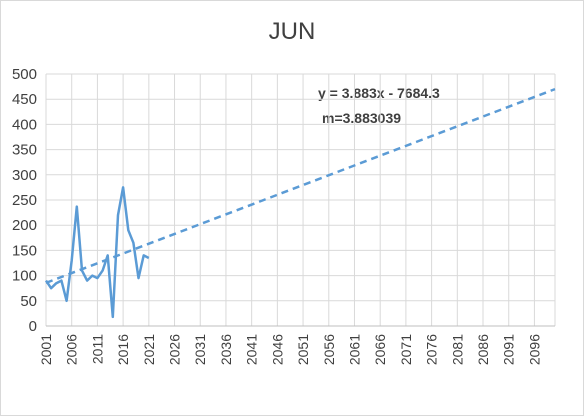  I want to click on y-tick-label: 50, so click(28, 301).